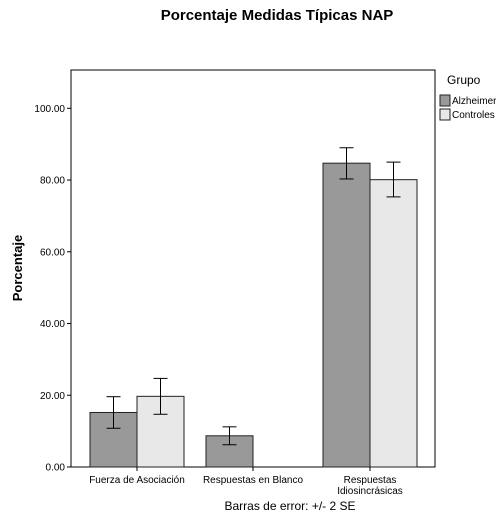 This screenshot has width=496, height=517. Describe the element at coordinates (289, 506) in the screenshot. I see `error-bar-footnote: Barras de error: +/- 2 SE` at that location.